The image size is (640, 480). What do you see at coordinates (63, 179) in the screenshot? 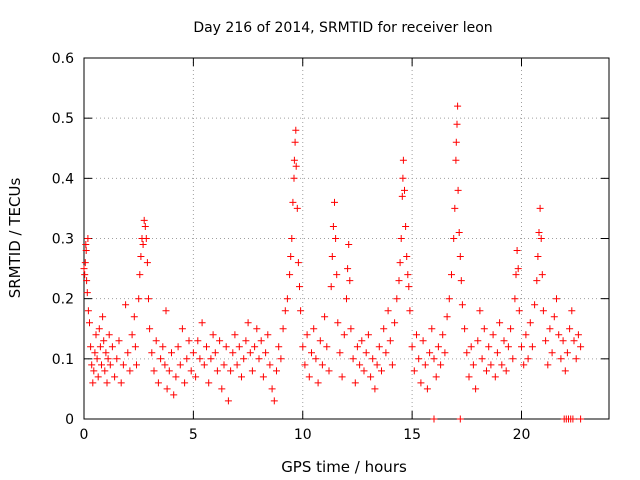
I see `y-tick-label: 0.4` at bounding box center [63, 179].